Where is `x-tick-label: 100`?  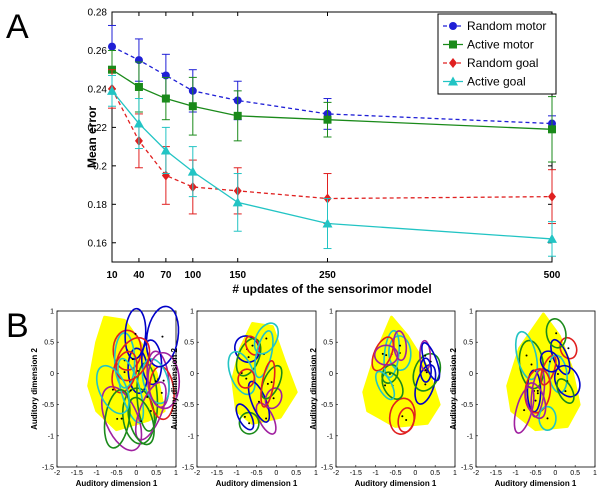
x-tick-label: 100 is located at coordinates (192, 275).